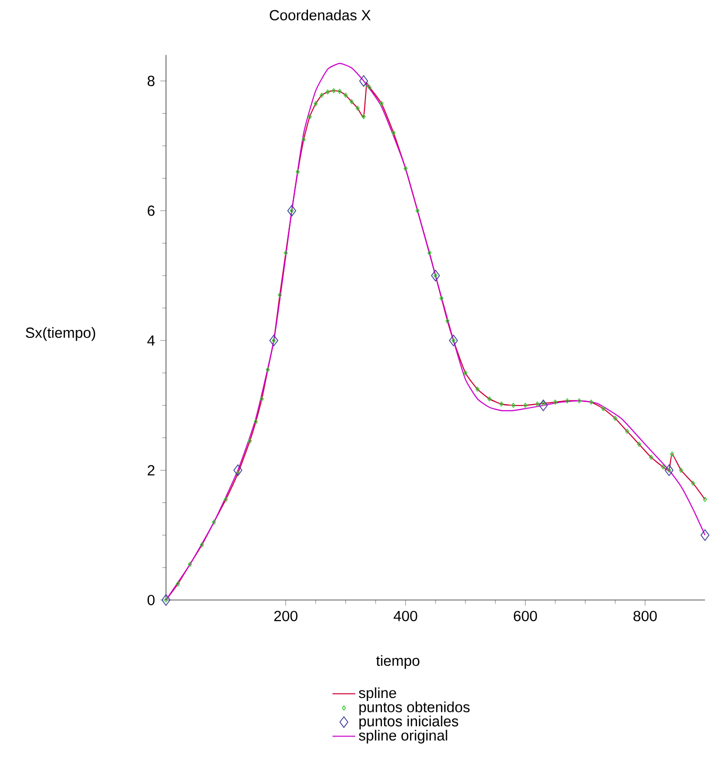  Describe the element at coordinates (406, 616) in the screenshot. I see `x-tick-label: 400` at that location.